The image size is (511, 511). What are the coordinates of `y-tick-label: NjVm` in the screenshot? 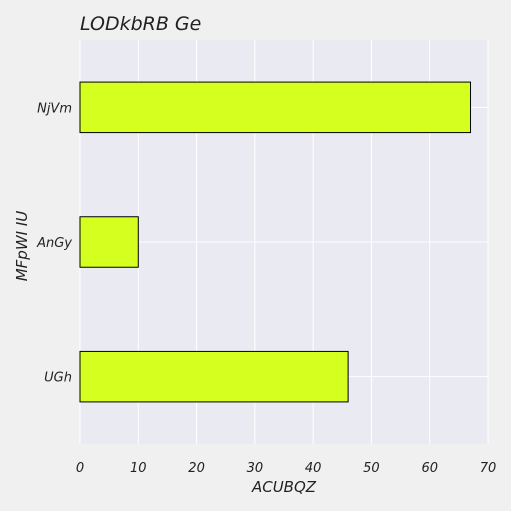 It's located at (54, 108).